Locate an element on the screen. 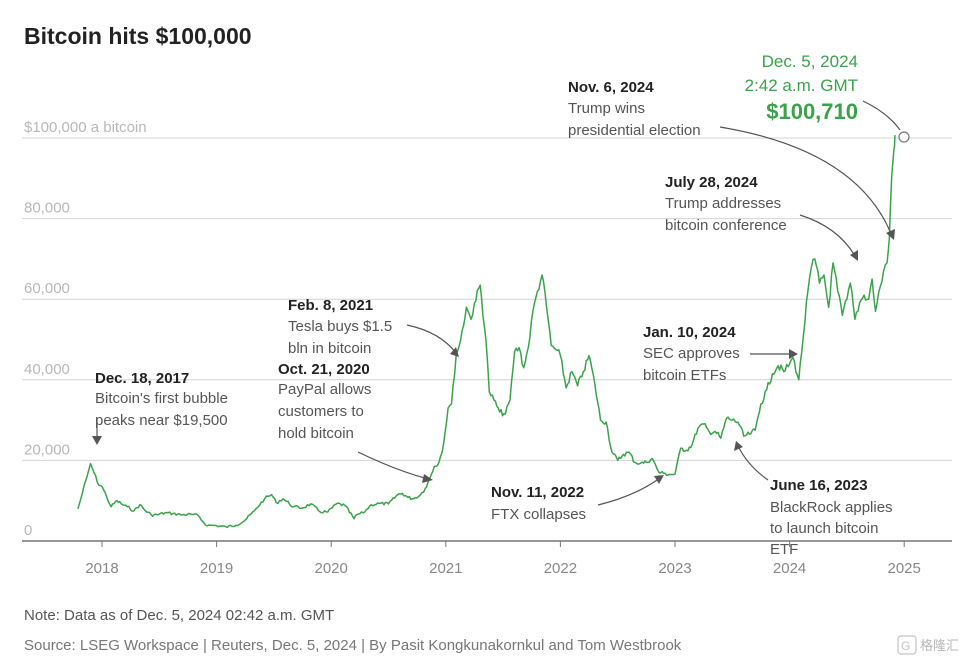 Image resolution: width=976 pixels, height=664 pixels. annotation-text: SEC approves is located at coordinates (691, 353).